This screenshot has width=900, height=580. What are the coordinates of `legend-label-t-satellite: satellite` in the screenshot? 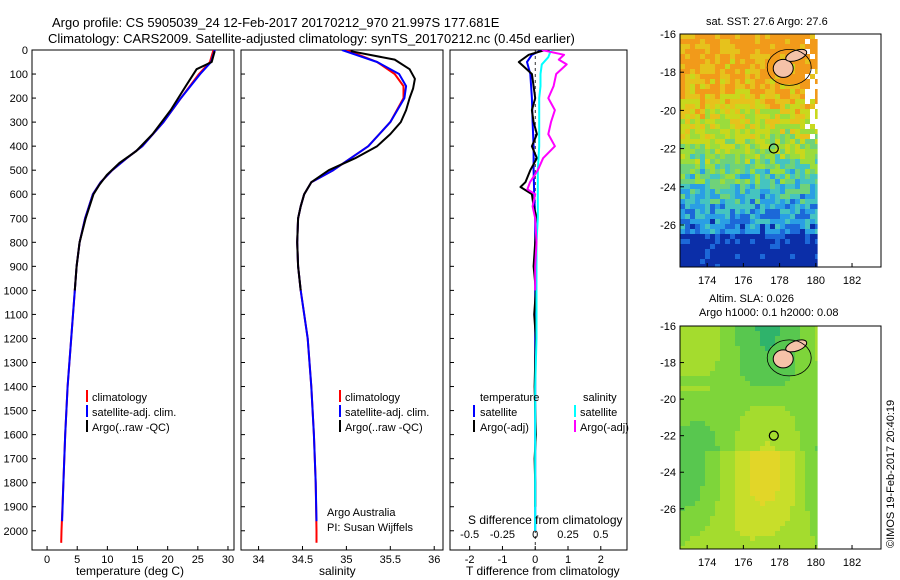 It's located at (498, 413).